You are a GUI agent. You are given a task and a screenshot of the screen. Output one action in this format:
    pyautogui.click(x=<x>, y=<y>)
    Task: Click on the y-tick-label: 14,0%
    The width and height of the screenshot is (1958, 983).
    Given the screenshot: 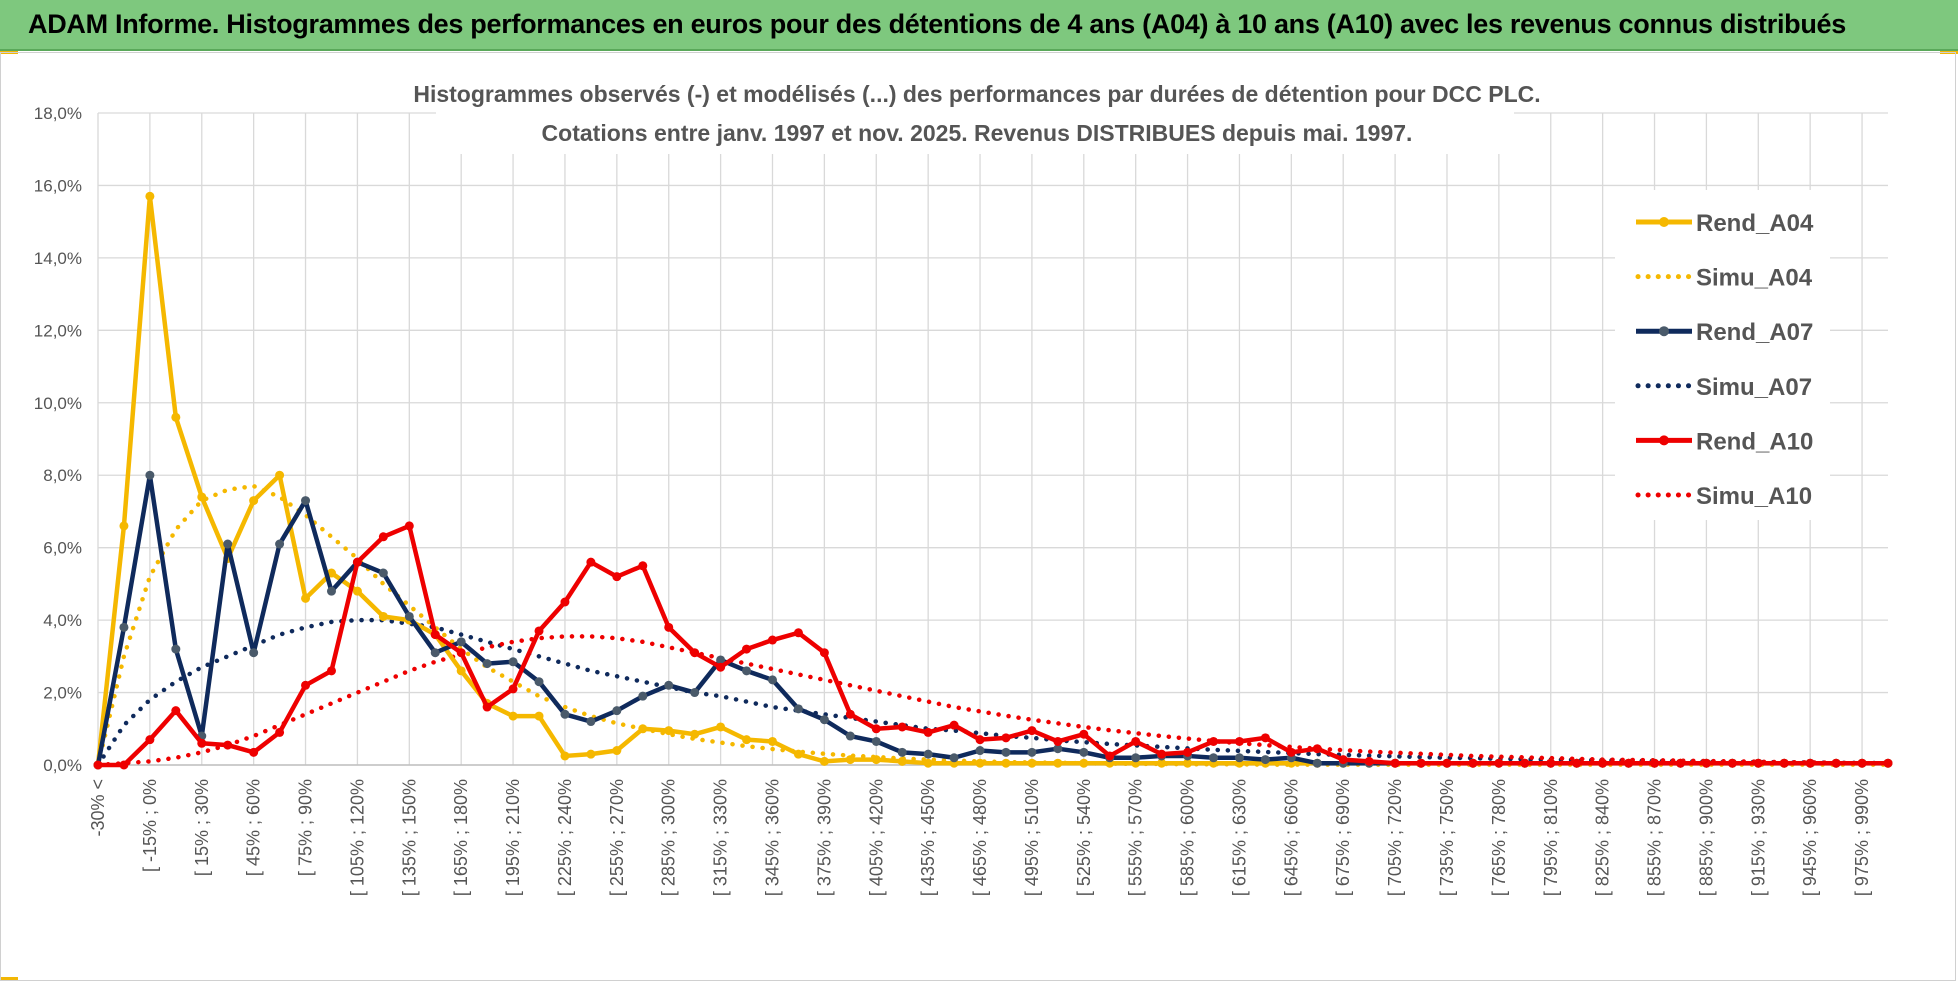 What is the action you would take?
    pyautogui.click(x=58, y=258)
    